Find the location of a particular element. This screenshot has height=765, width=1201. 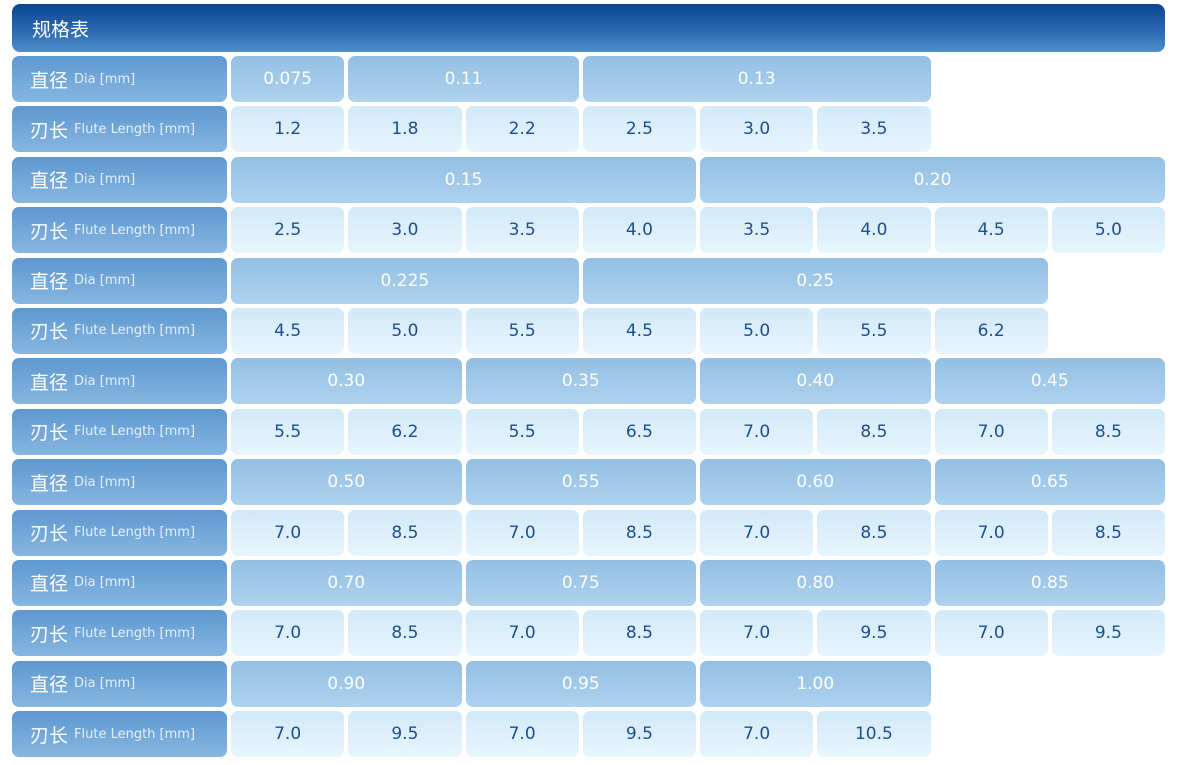

diameter-cell: 0.30 is located at coordinates (346, 381).